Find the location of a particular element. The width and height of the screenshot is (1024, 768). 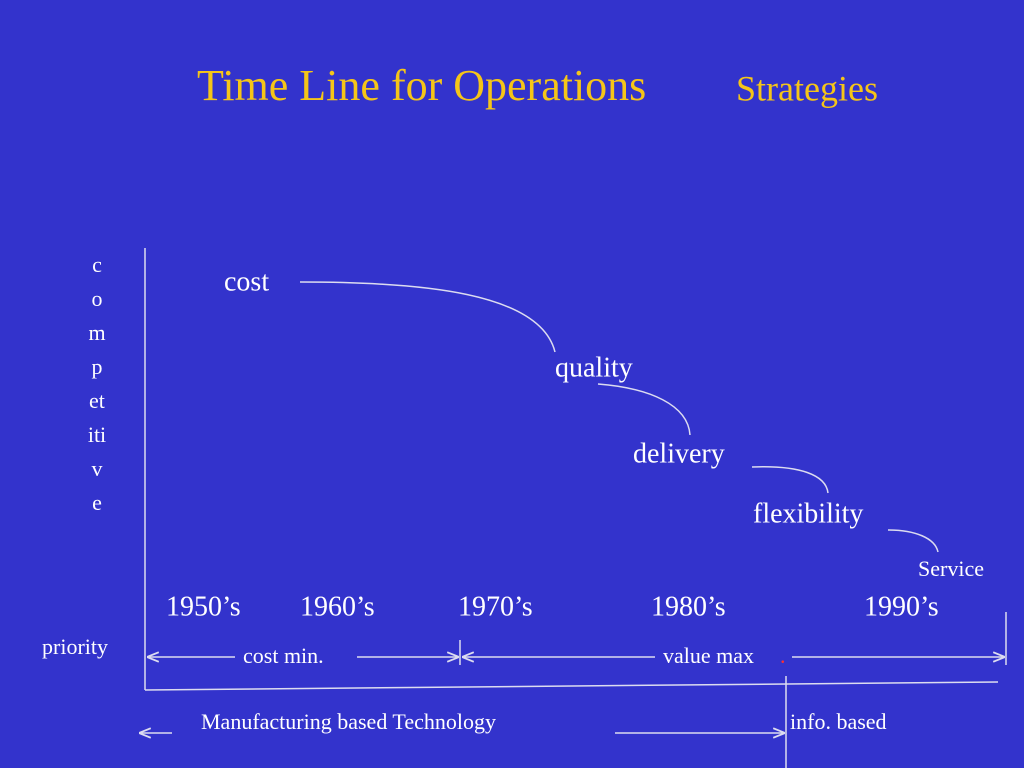

stage: flexibility is located at coordinates (808, 513).